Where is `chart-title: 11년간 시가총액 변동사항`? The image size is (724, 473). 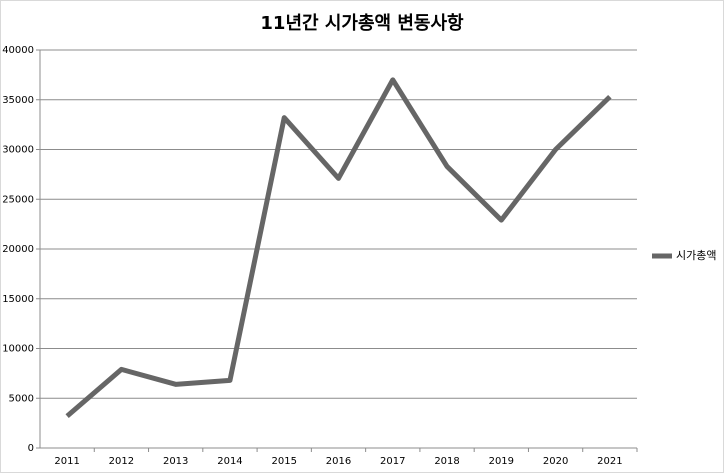
chart-title: 11년간 시가총액 변동사항 is located at coordinates (362, 23).